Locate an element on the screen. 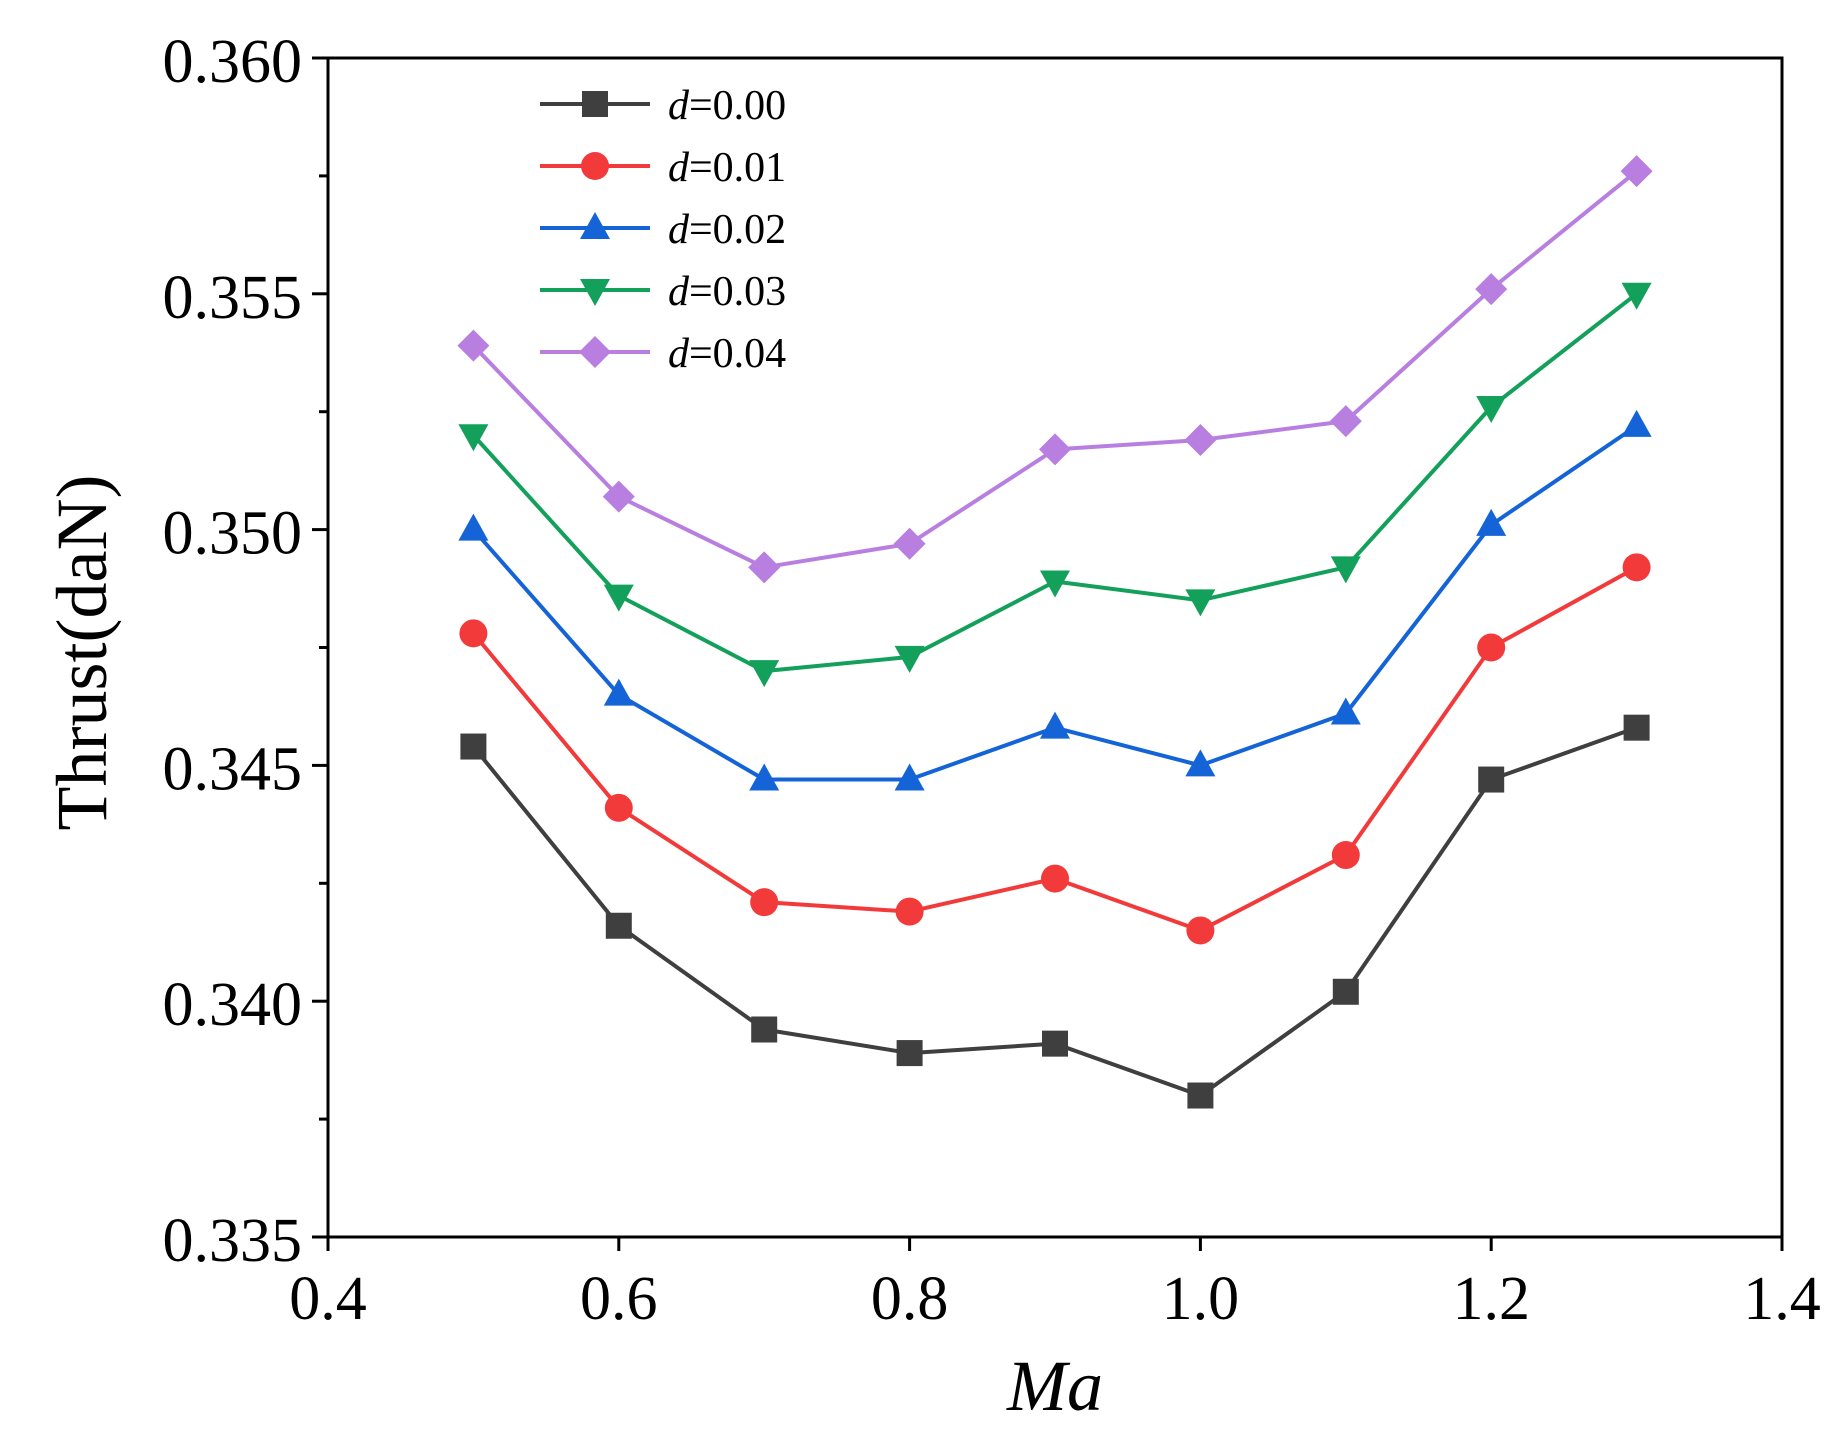 Image resolution: width=1840 pixels, height=1455 pixels. legend-label: d=0.01 is located at coordinates (727, 168).